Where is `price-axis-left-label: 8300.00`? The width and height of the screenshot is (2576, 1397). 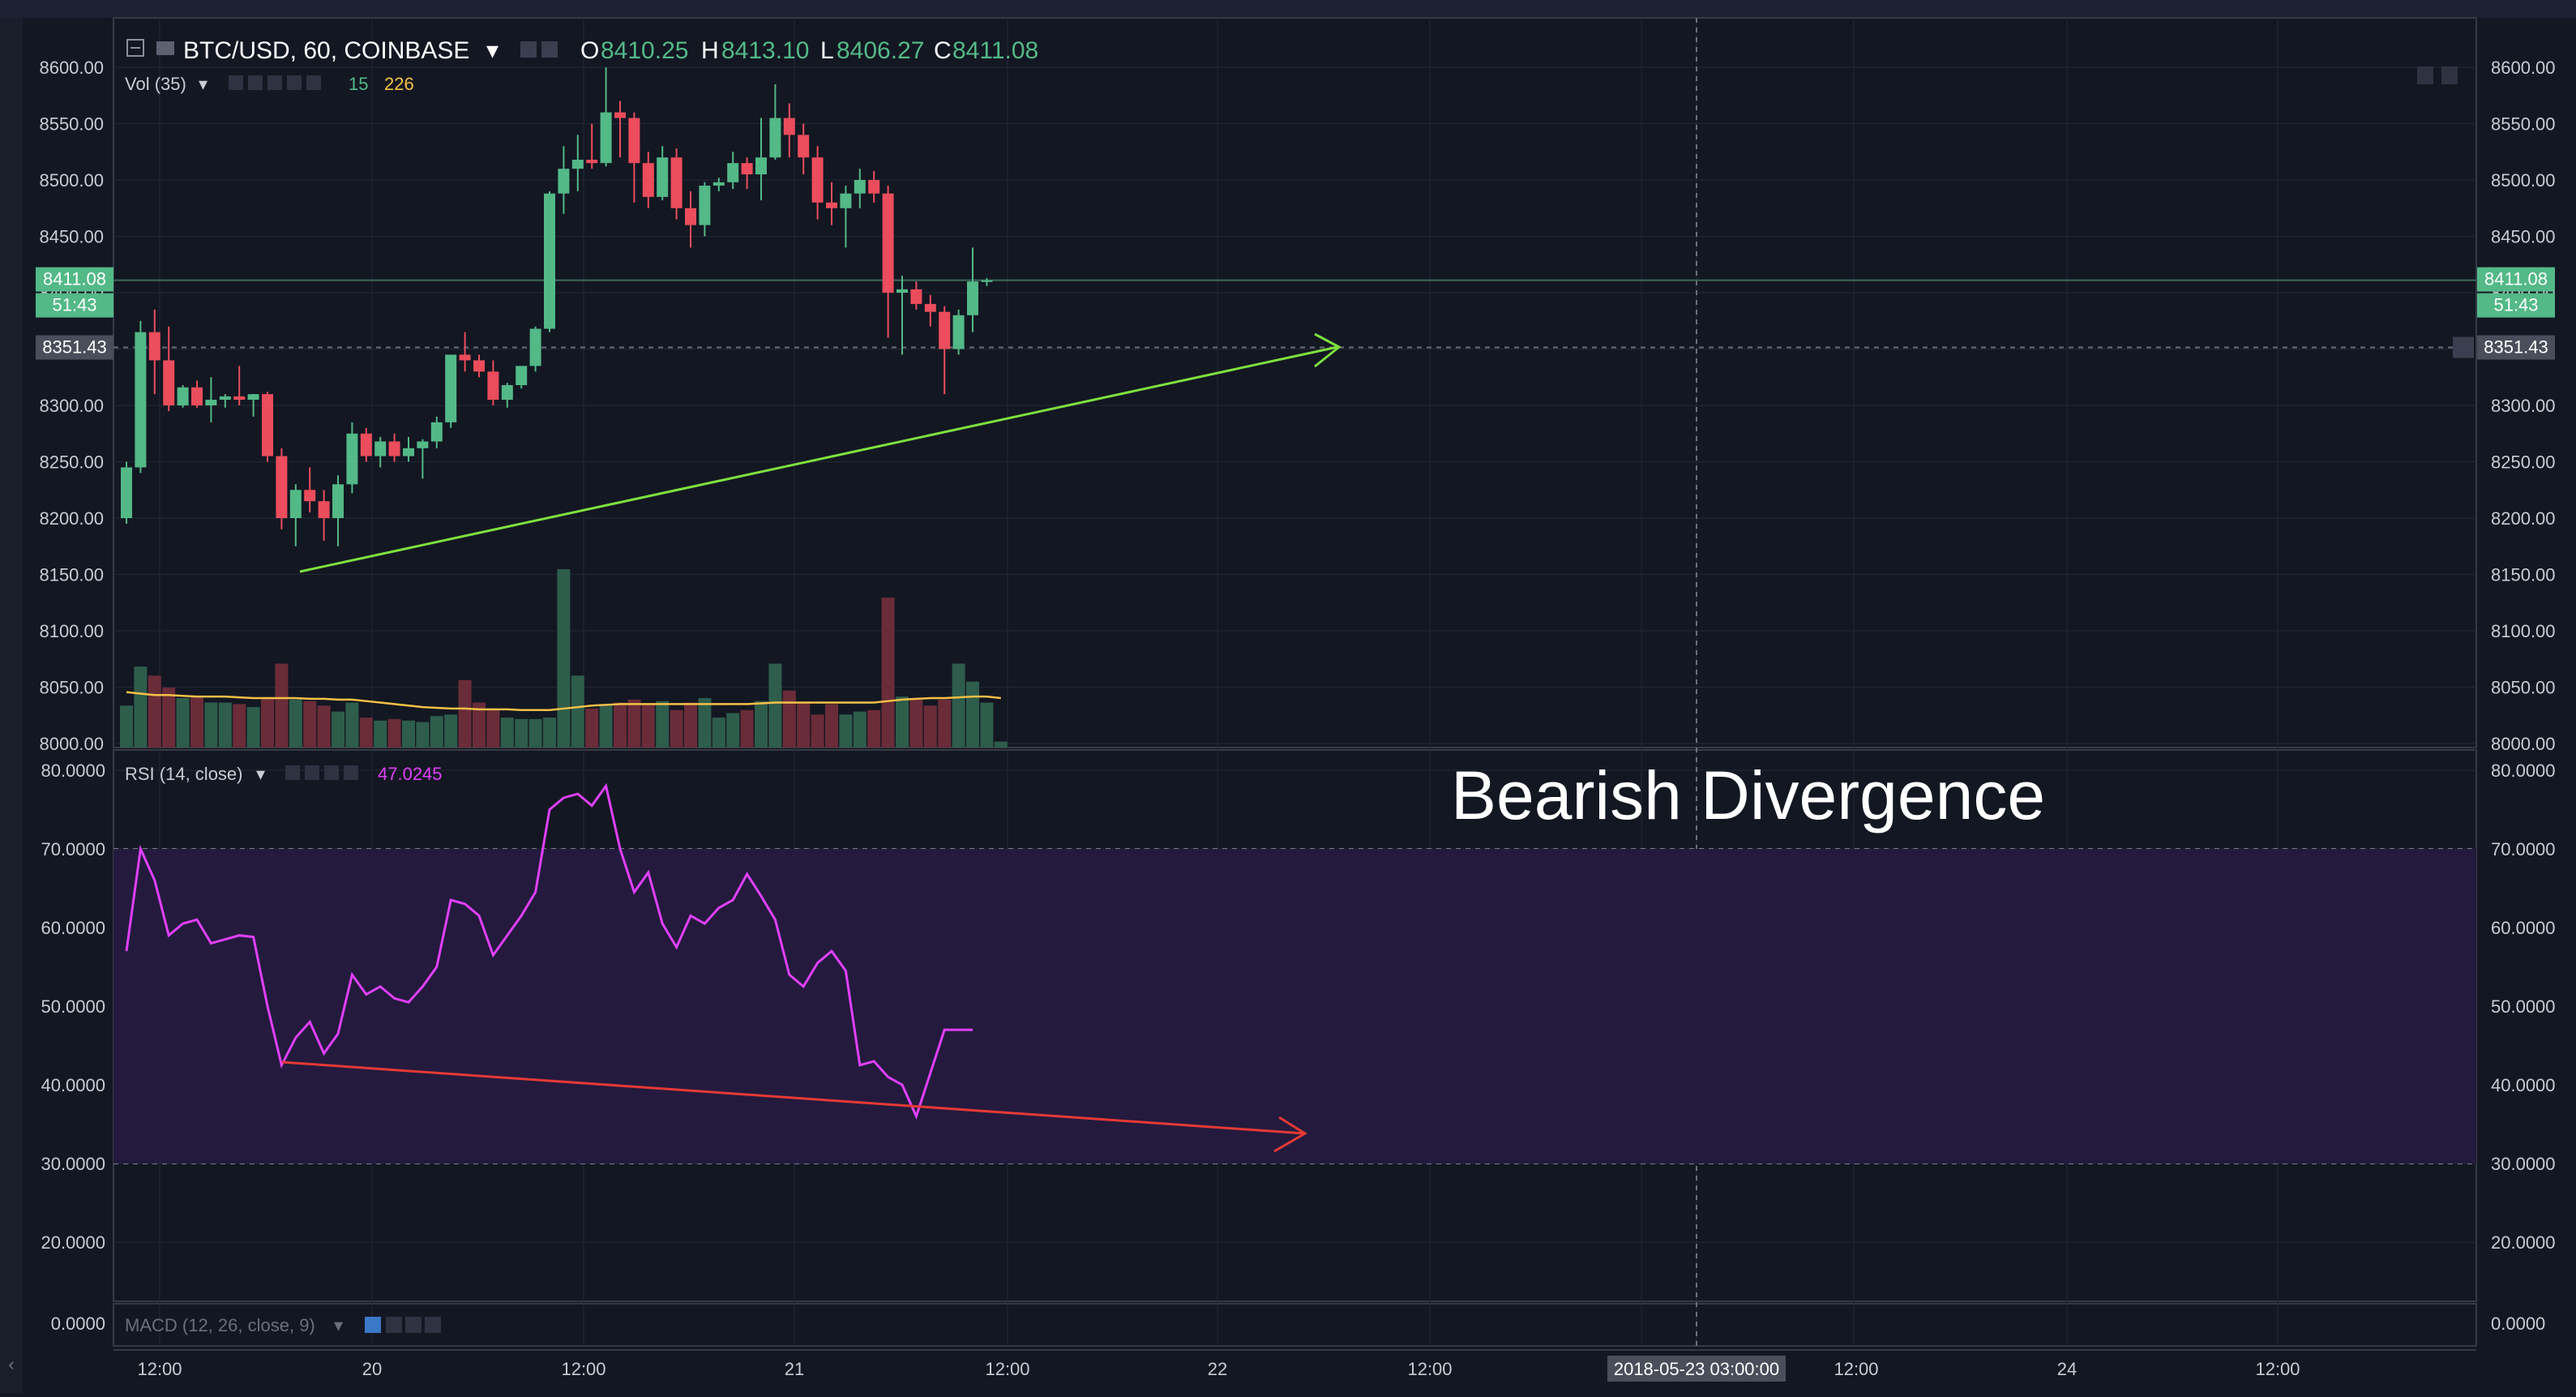
price-axis-left-label: 8300.00 is located at coordinates (71, 406).